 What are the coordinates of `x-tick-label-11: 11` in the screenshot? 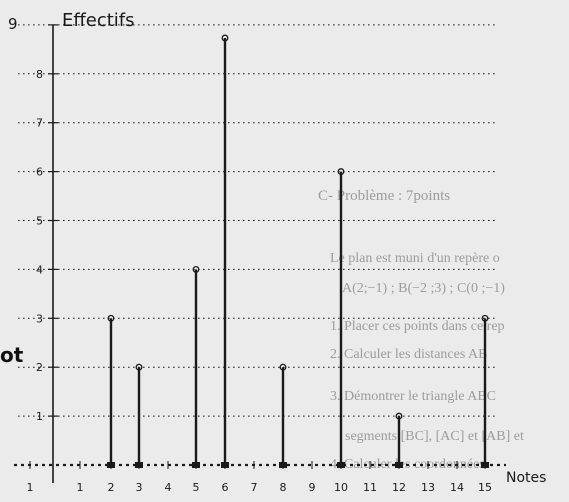 It's located at (370, 487).